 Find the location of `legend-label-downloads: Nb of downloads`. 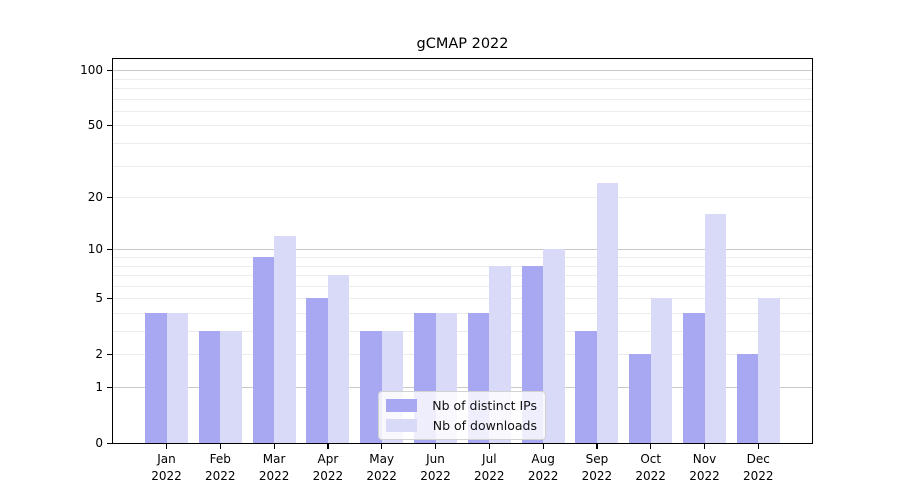

legend-label-downloads: Nb of downloads is located at coordinates (484, 425).